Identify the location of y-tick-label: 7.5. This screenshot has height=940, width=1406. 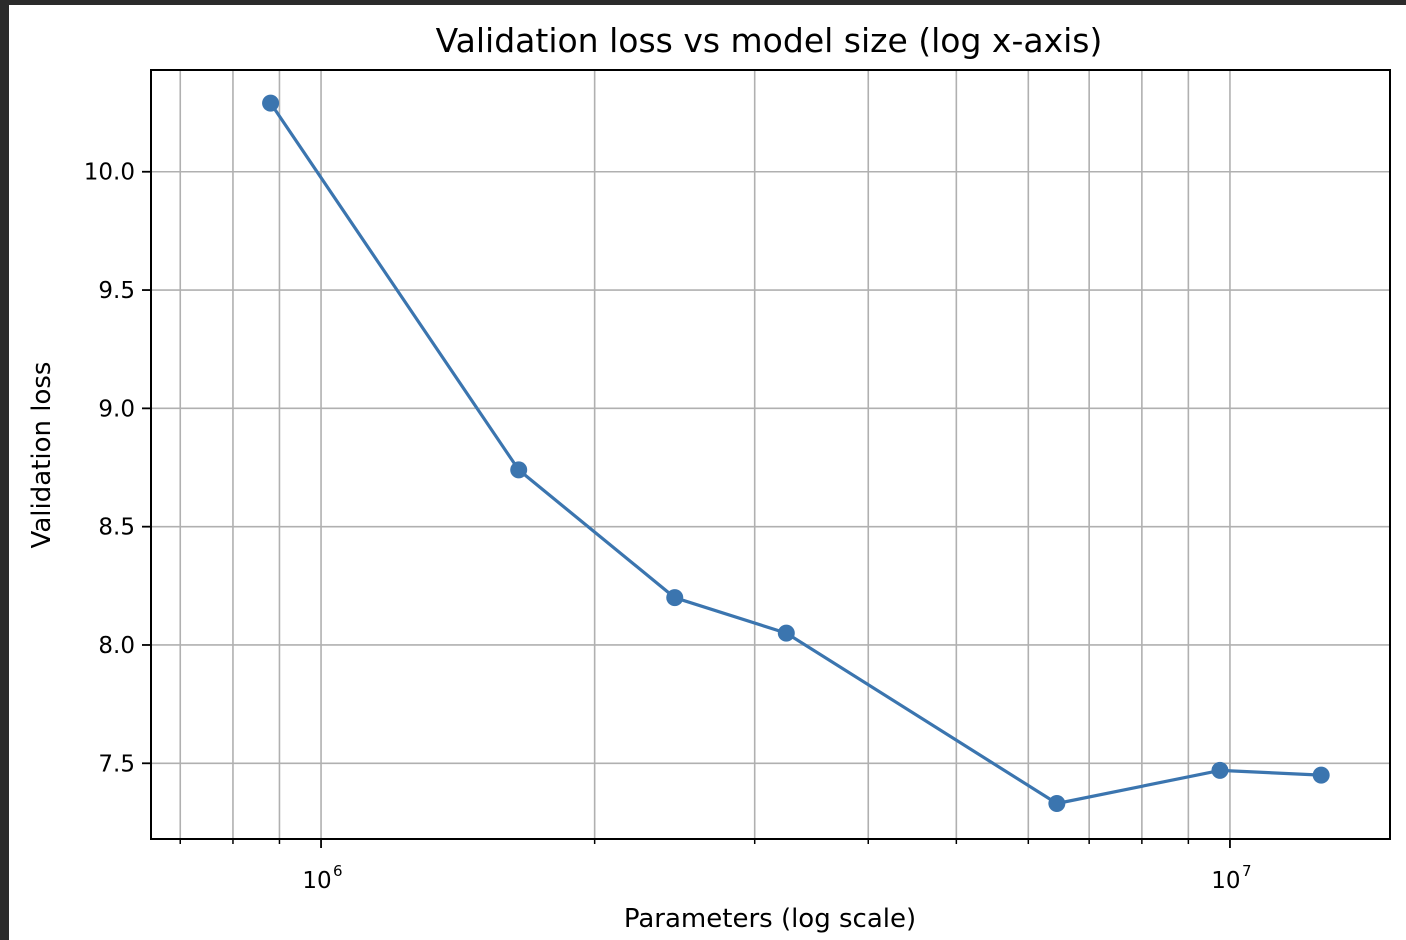
(116, 764).